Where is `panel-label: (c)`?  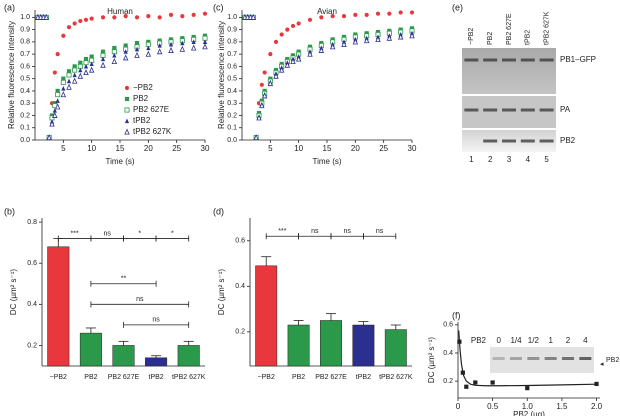
panel-label: (c) is located at coordinates (218, 7).